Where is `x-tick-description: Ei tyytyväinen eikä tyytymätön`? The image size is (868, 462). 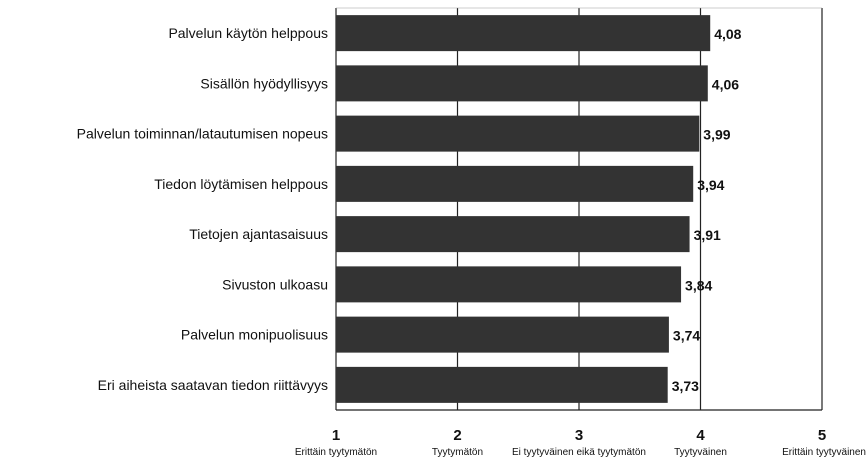
x-tick-description: Ei tyytyväinen eikä tyytymätön is located at coordinates (579, 452).